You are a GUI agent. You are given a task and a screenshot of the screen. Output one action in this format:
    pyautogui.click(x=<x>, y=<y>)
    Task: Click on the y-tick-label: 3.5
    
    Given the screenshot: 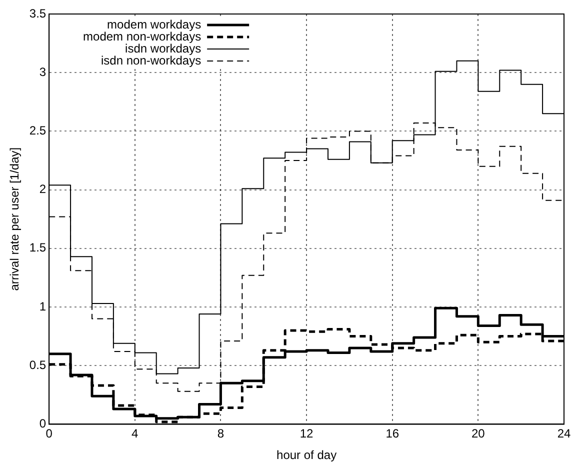 What is the action you would take?
    pyautogui.click(x=37, y=13)
    